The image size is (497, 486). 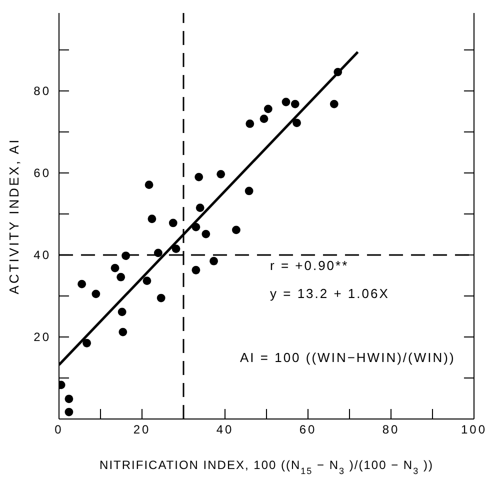 What do you see at coordinates (391, 429) in the screenshot?
I see `x-tick-label: 80` at bounding box center [391, 429].